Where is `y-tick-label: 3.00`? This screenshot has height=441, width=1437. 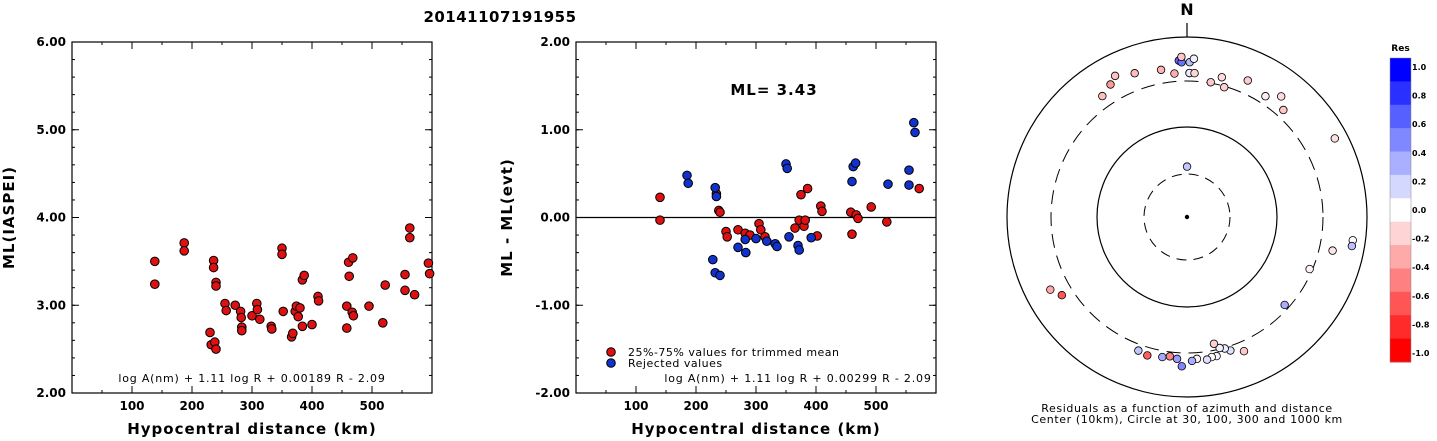
y-tick-label: 3.00 is located at coordinates (51, 305).